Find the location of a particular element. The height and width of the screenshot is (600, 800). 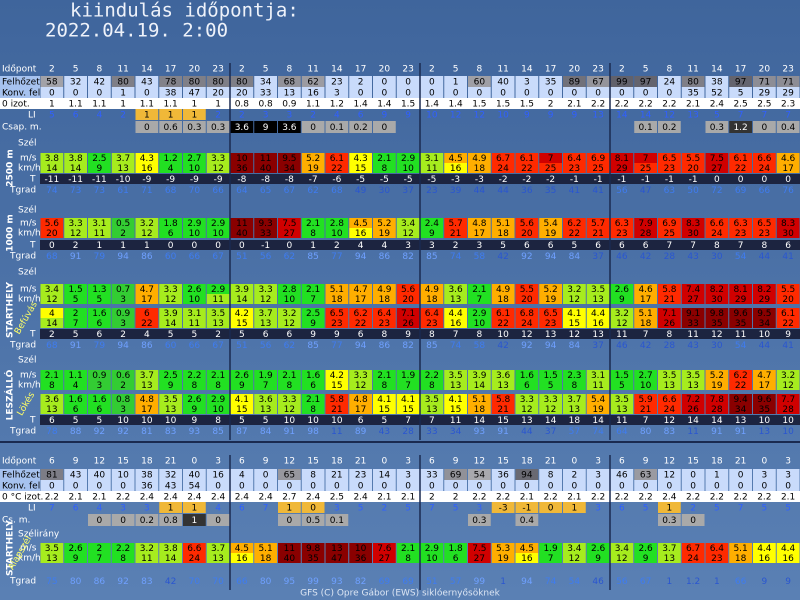

wind-kmh-value: 11 is located at coordinates (431, 169).